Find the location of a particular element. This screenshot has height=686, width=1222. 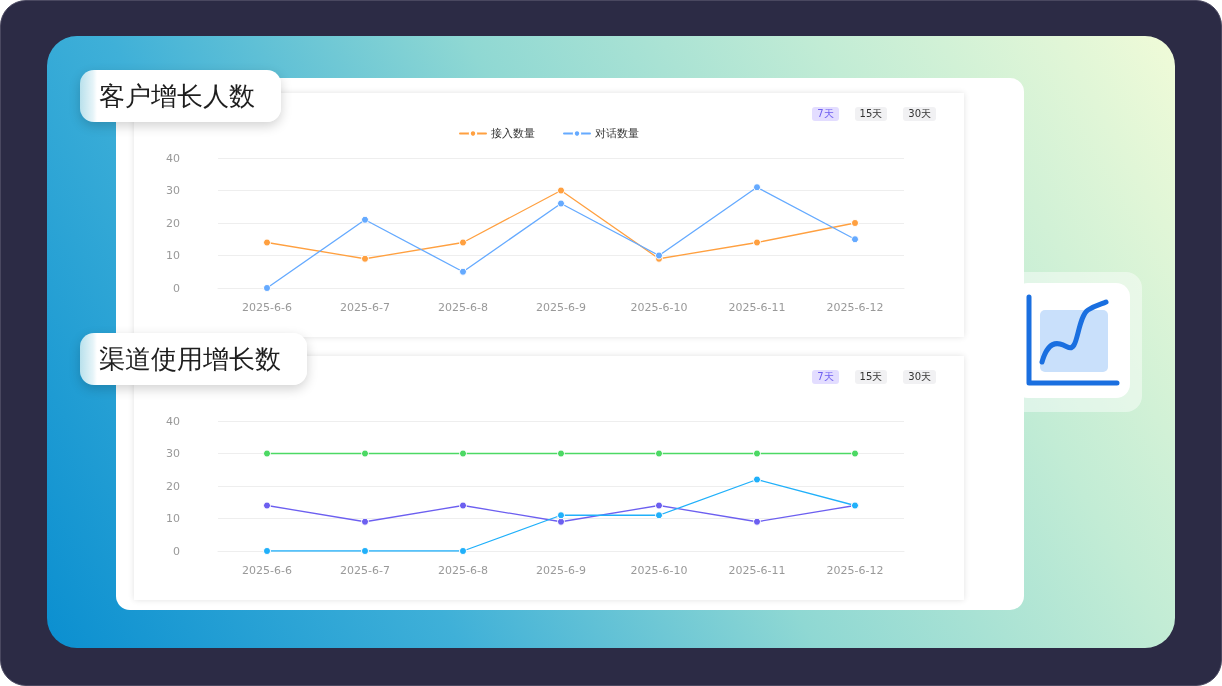

legend-label: 对话数量 is located at coordinates (617, 133).